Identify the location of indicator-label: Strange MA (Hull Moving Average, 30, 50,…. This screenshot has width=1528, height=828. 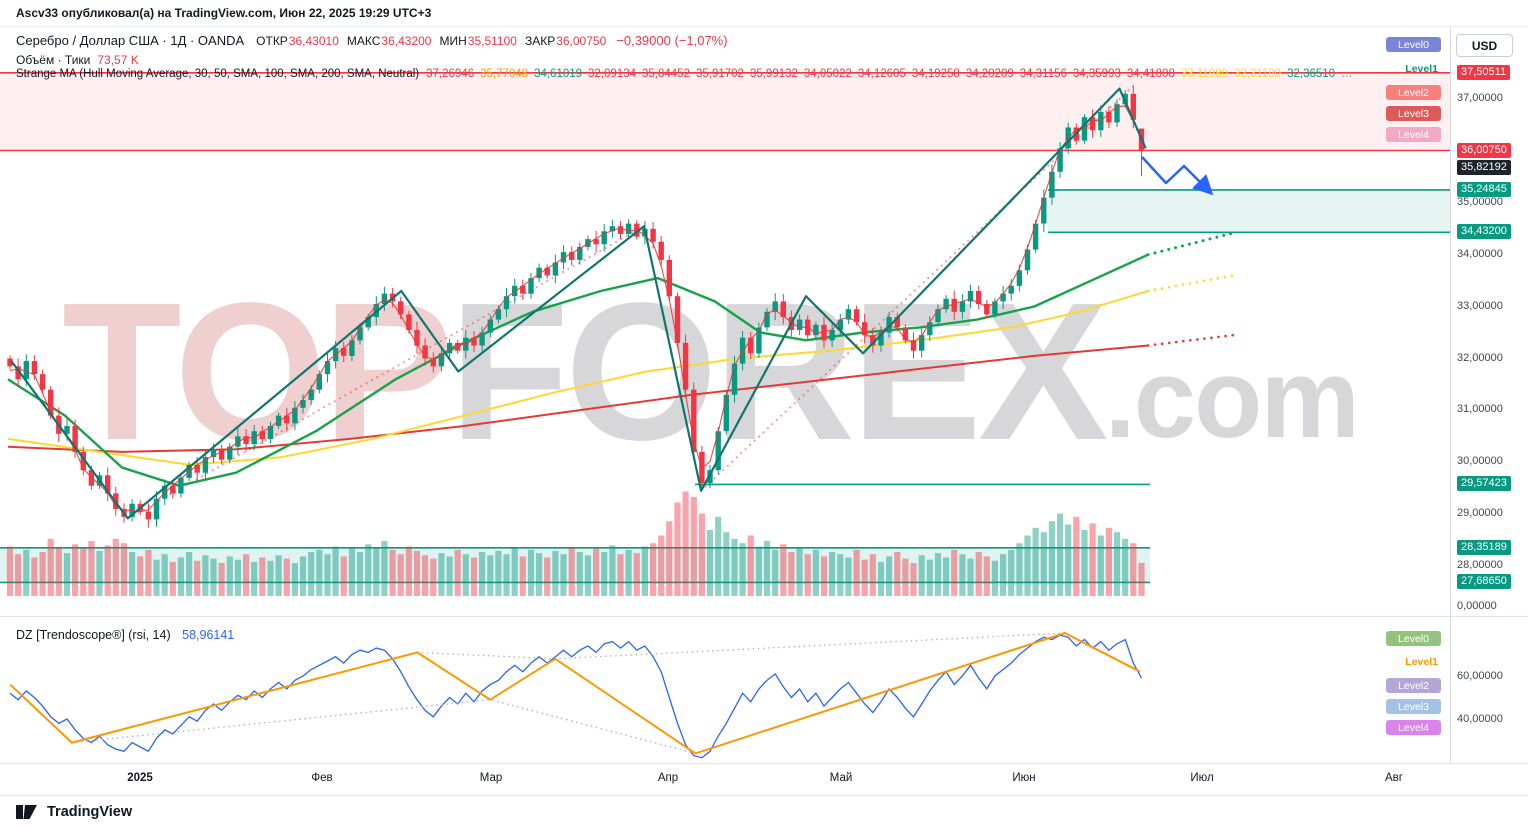
(218, 74).